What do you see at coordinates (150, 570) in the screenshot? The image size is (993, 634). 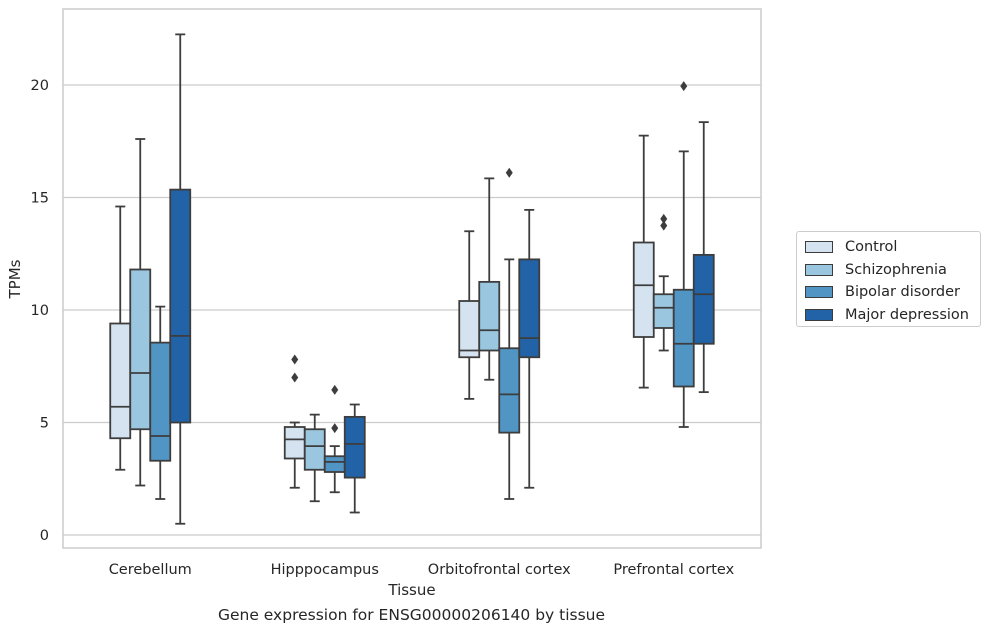 I see `x-tick-label: Cerebellum` at bounding box center [150, 570].